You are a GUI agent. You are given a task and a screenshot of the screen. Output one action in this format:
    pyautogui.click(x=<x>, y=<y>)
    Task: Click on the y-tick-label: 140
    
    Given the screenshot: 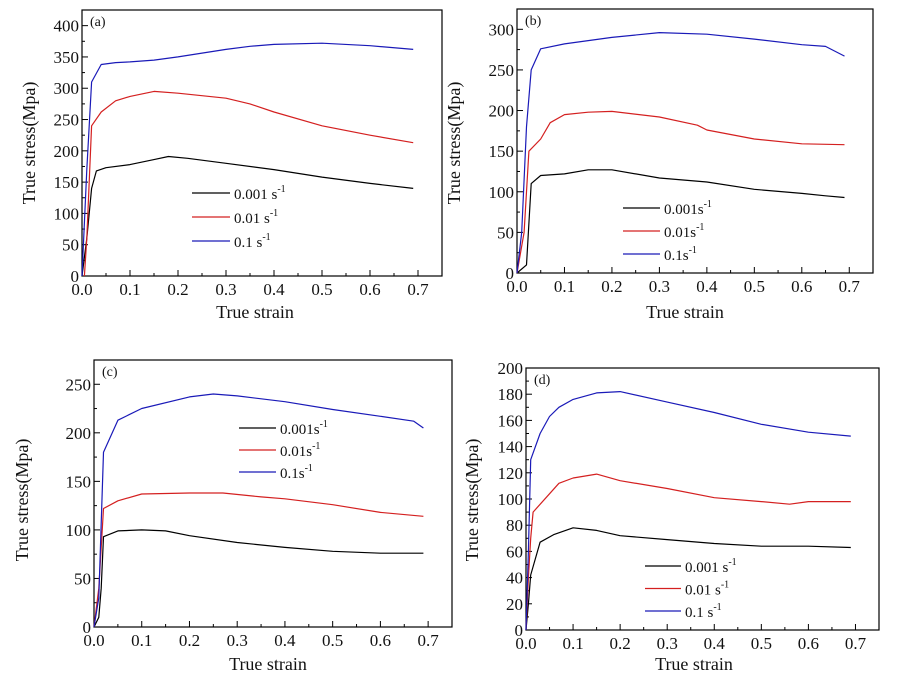 What is the action you would take?
    pyautogui.click(x=511, y=447)
    